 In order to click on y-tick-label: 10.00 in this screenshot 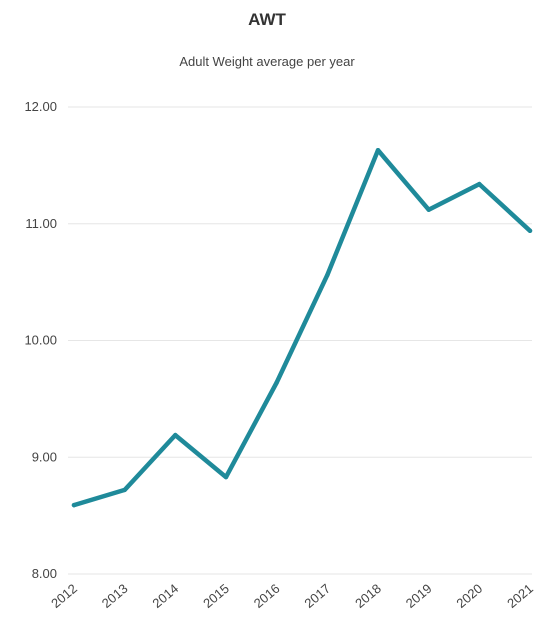, I will do `click(40, 340)`.